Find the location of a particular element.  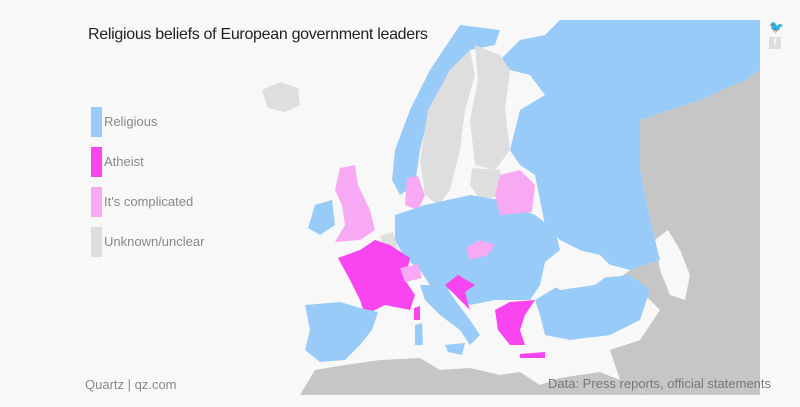

country-belarus is located at coordinates (515, 192).